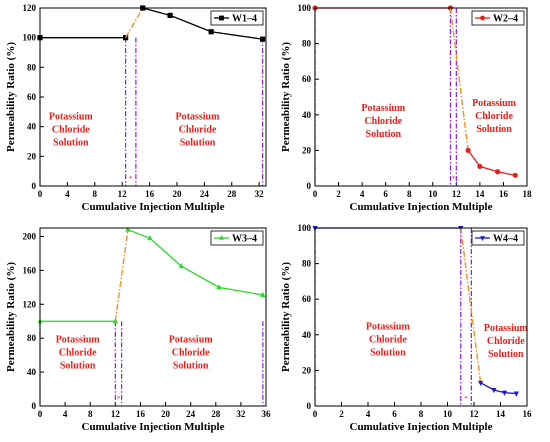  I want to click on legend-label: W3–4, so click(244, 239).